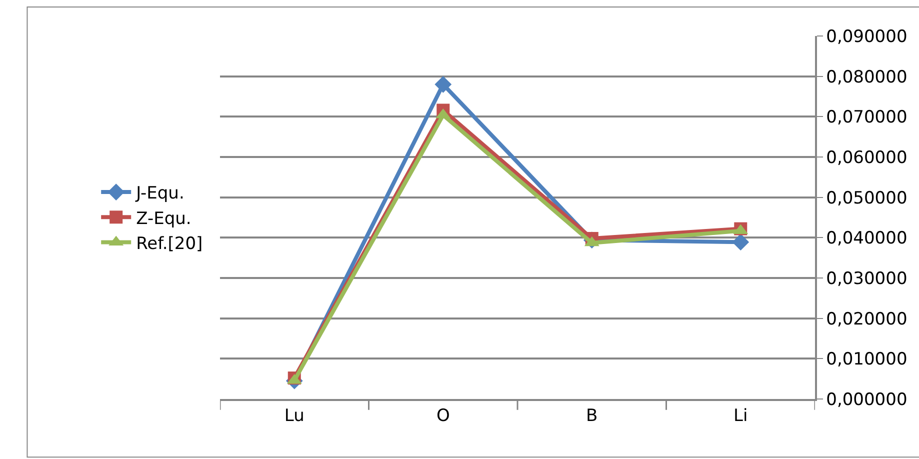 This screenshot has width=919, height=459. I want to click on y-tick-label: 0,010000, so click(867, 360).